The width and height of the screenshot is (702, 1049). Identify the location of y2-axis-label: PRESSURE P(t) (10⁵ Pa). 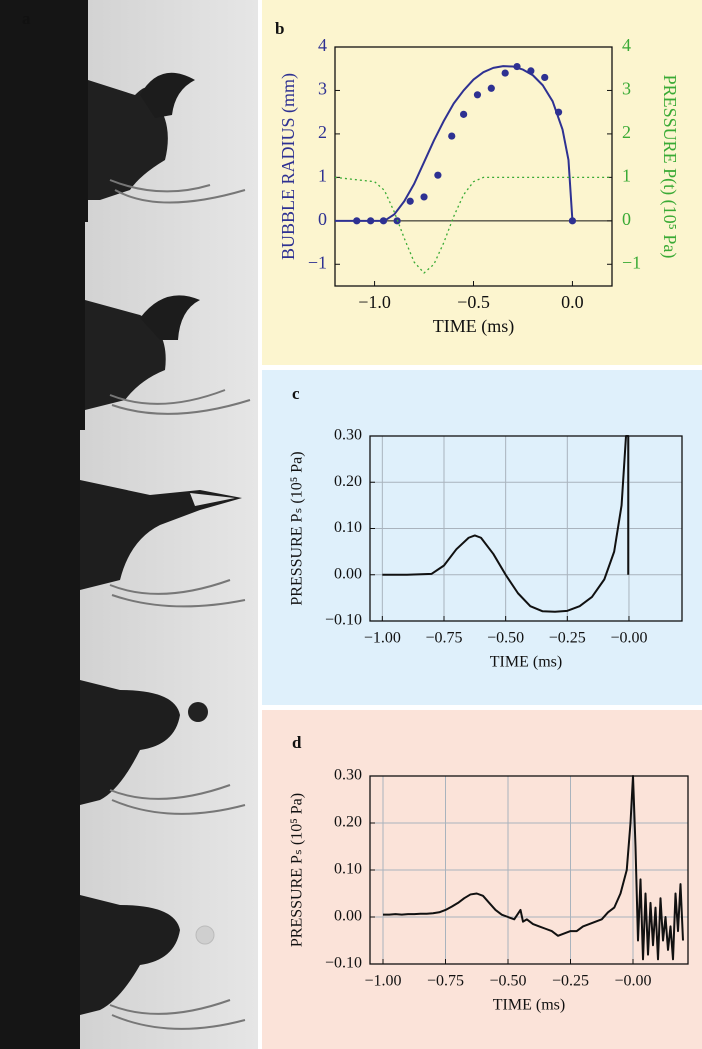
(669, 167).